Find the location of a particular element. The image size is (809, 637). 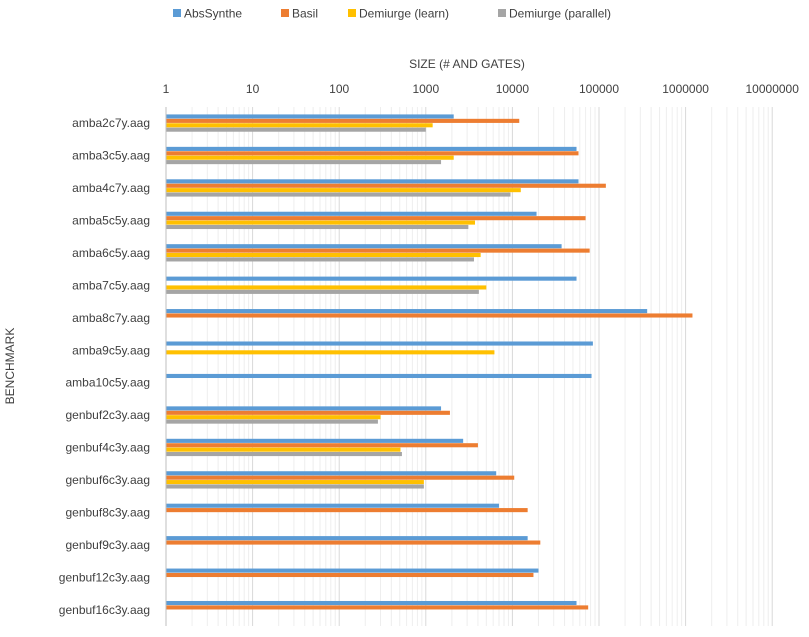

category-label: amba4c7y.aag is located at coordinates (111, 188).